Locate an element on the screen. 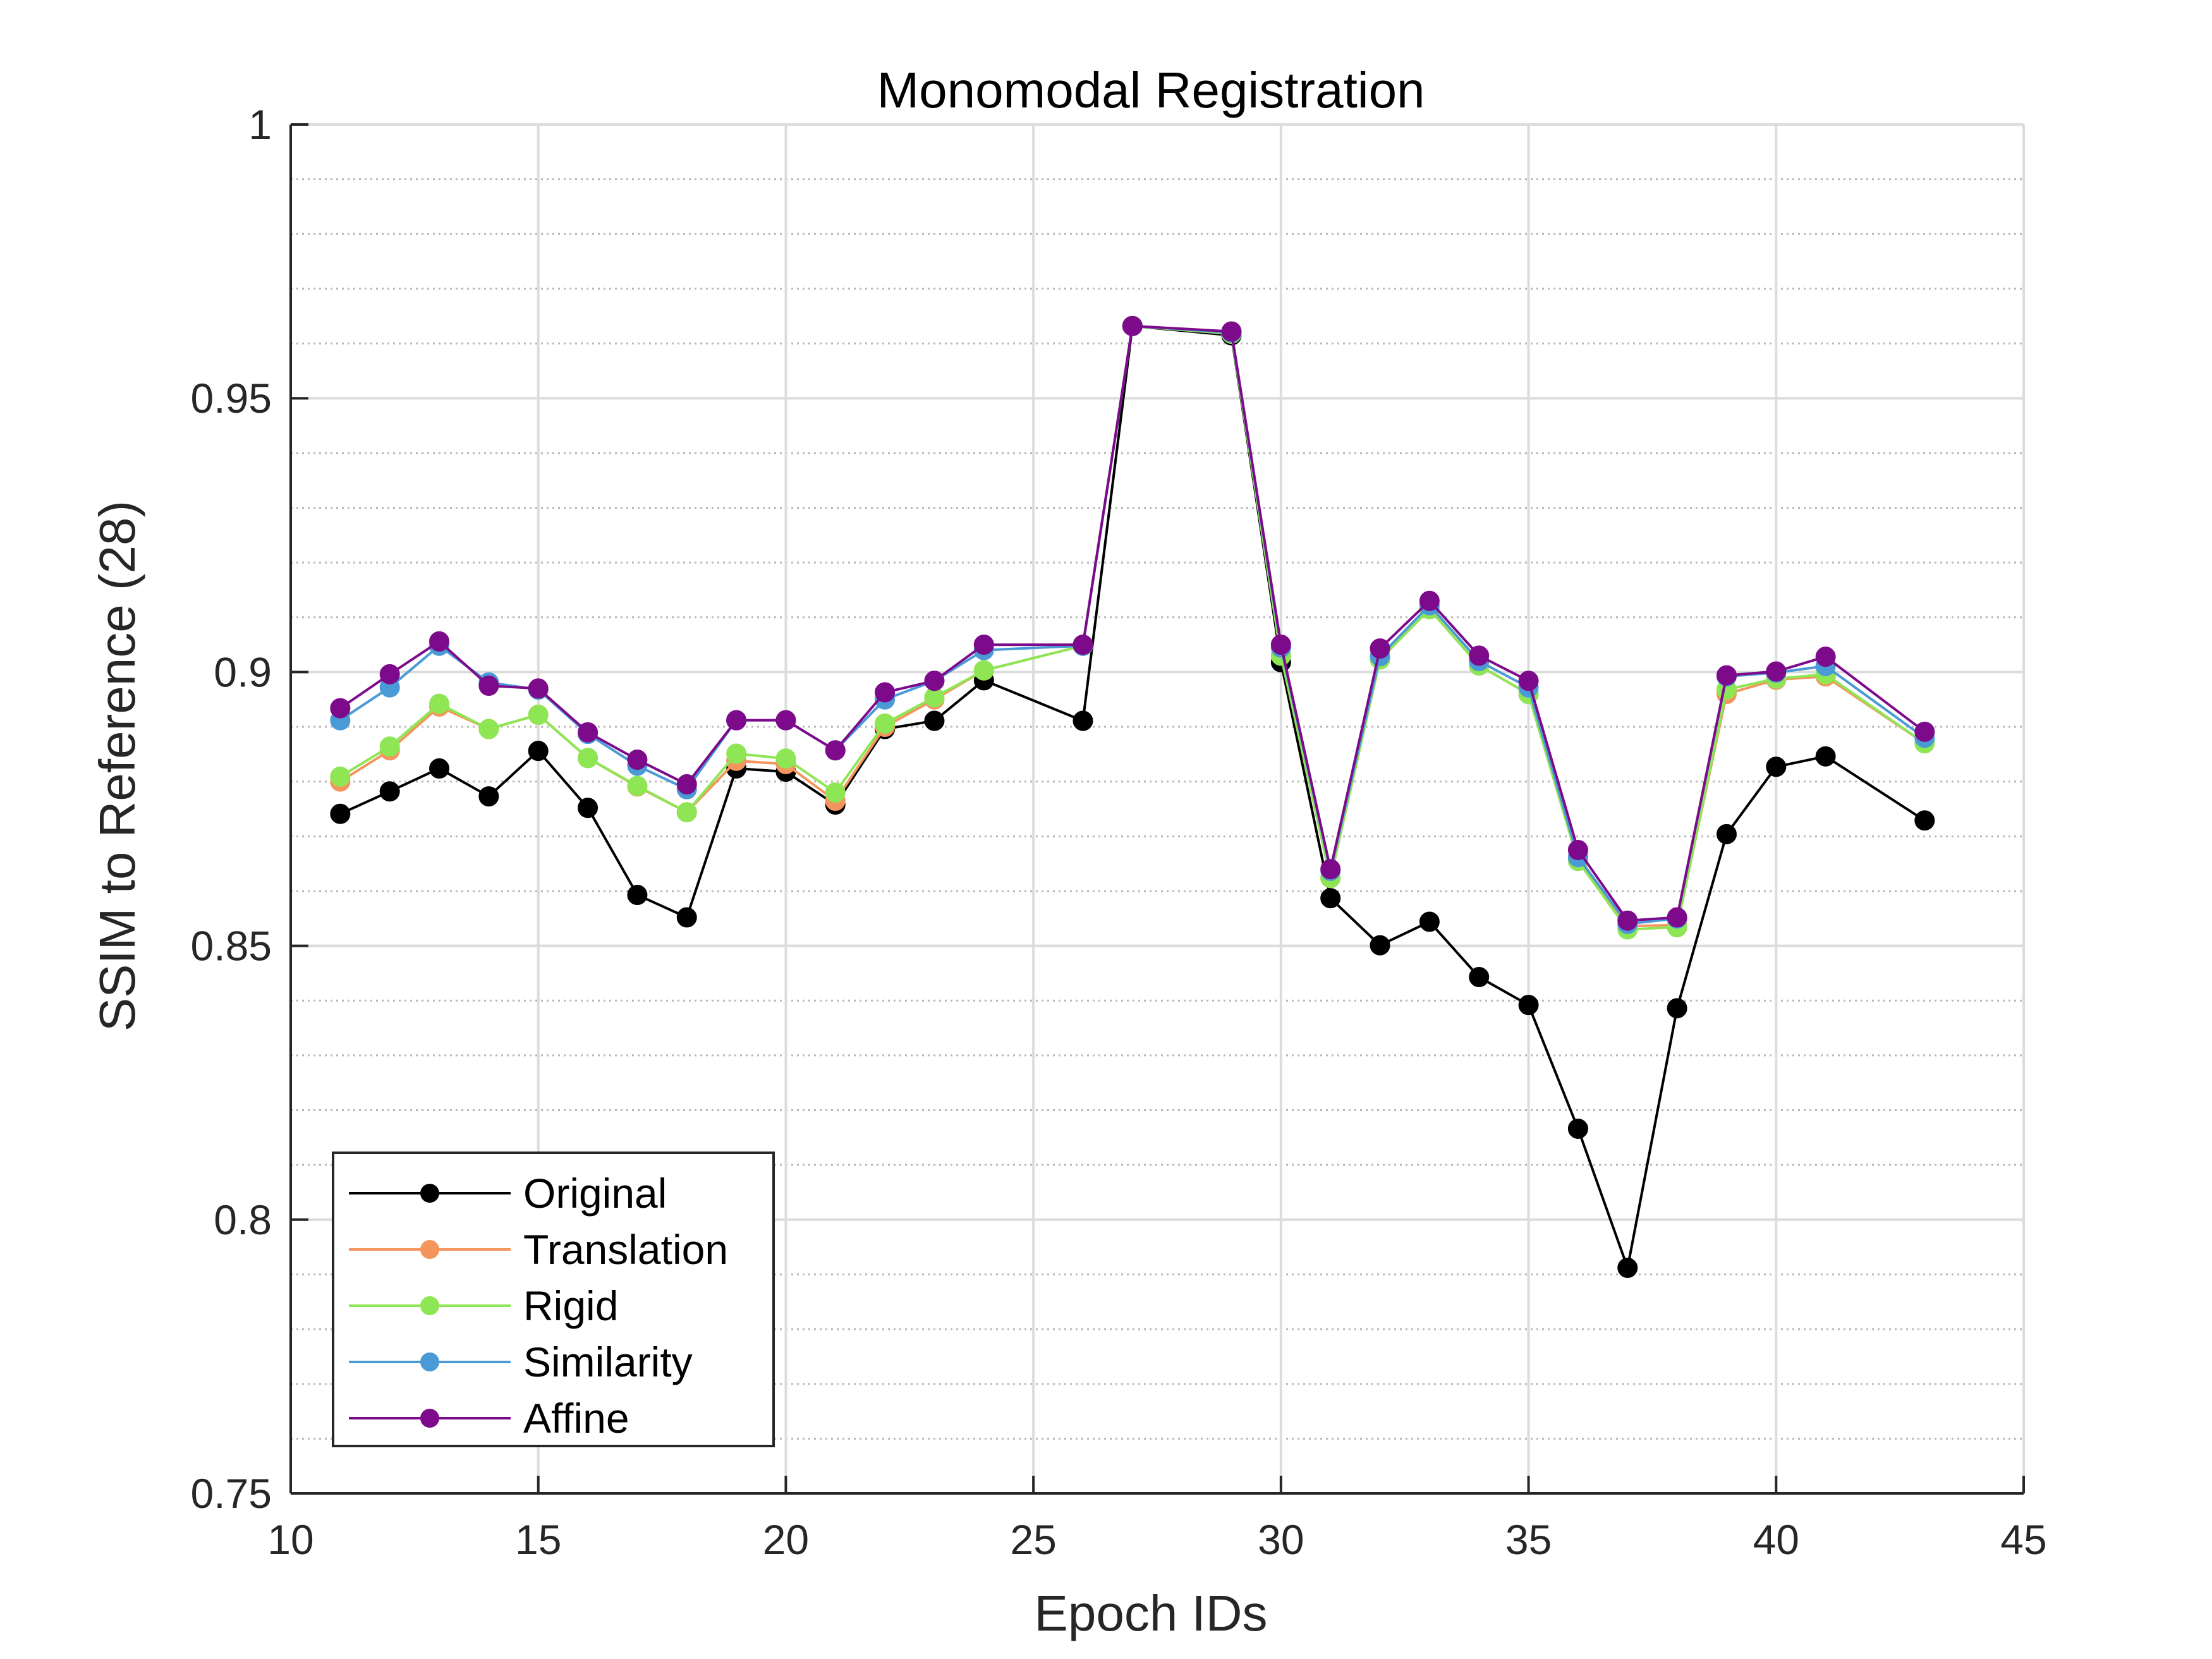 Image resolution: width=2212 pixels, height=1659 pixels. y-tick-label: 0.95 is located at coordinates (231, 399).